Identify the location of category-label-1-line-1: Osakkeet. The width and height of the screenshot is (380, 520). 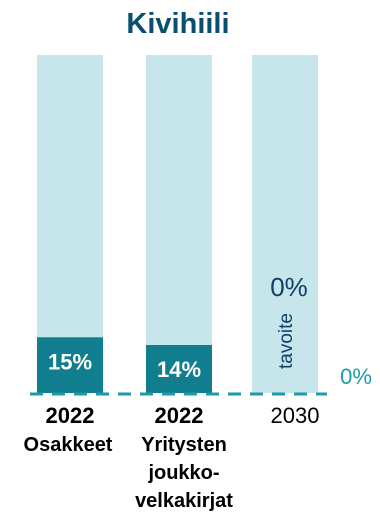
(68, 445).